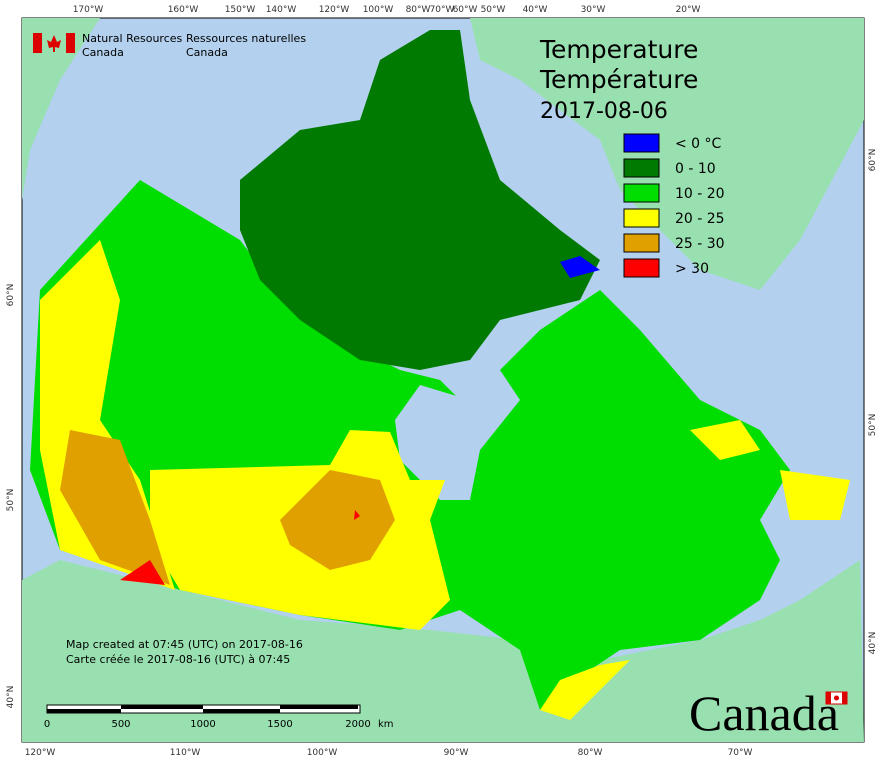 This screenshot has width=880, height=764. What do you see at coordinates (207, 52) in the screenshot?
I see `agency-fr: Canada` at bounding box center [207, 52].